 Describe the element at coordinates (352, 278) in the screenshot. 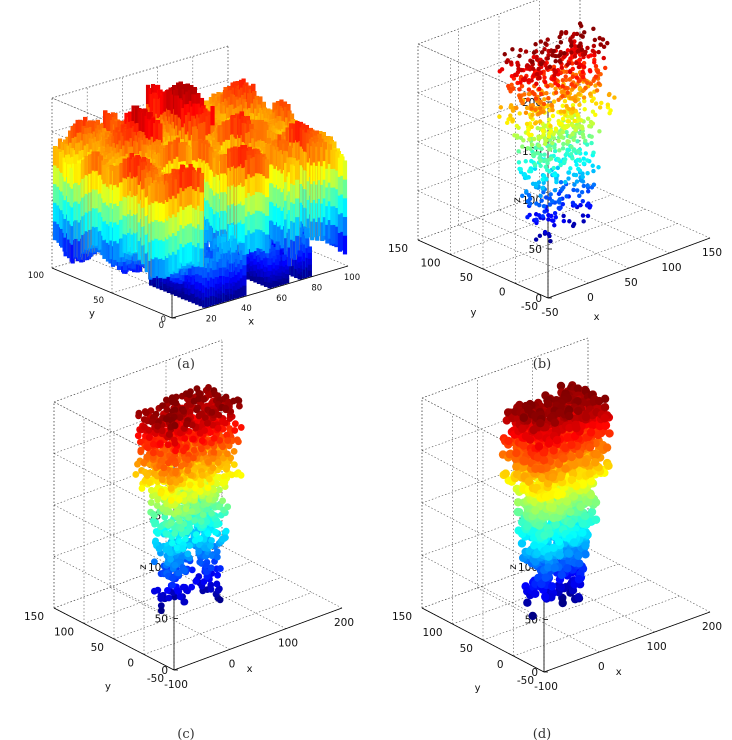

I see `x-tick-label: 100` at that location.